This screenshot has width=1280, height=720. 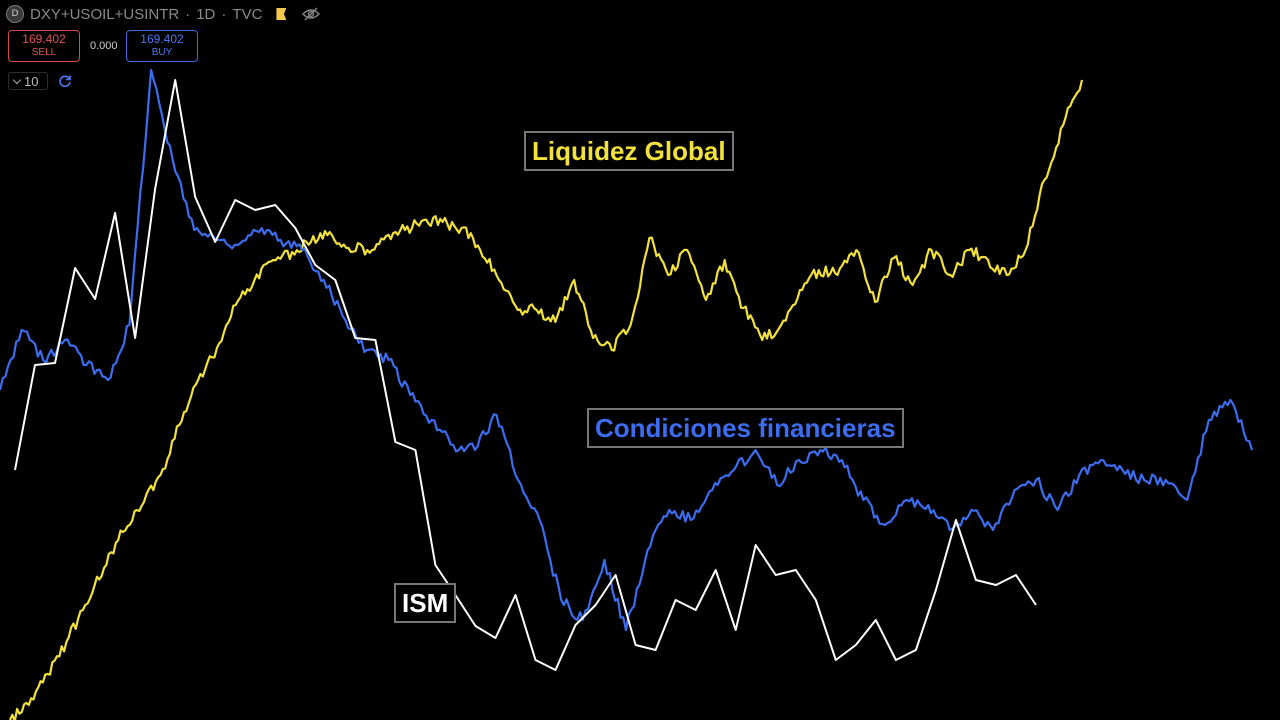 What do you see at coordinates (65, 81) in the screenshot?
I see `refresh-icon` at bounding box center [65, 81].